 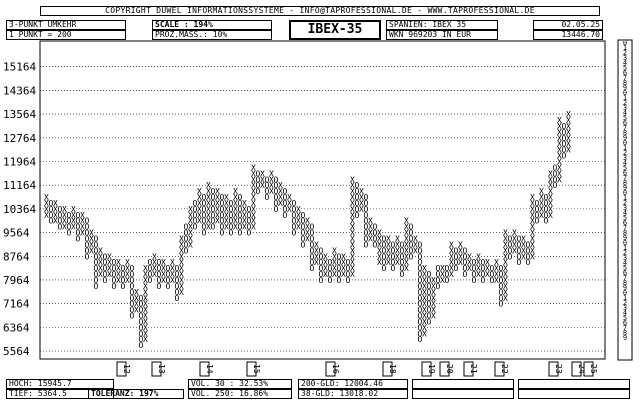 I want to click on column-marker-label: 25, so click(x=593, y=369).